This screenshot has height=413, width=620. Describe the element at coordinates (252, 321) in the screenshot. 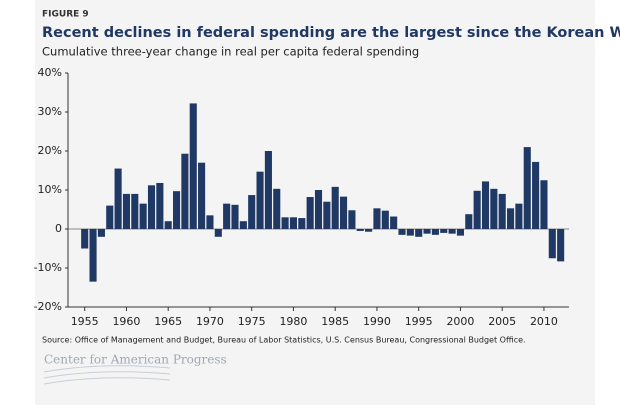

I see `x-tick-label: 1975` at that location.